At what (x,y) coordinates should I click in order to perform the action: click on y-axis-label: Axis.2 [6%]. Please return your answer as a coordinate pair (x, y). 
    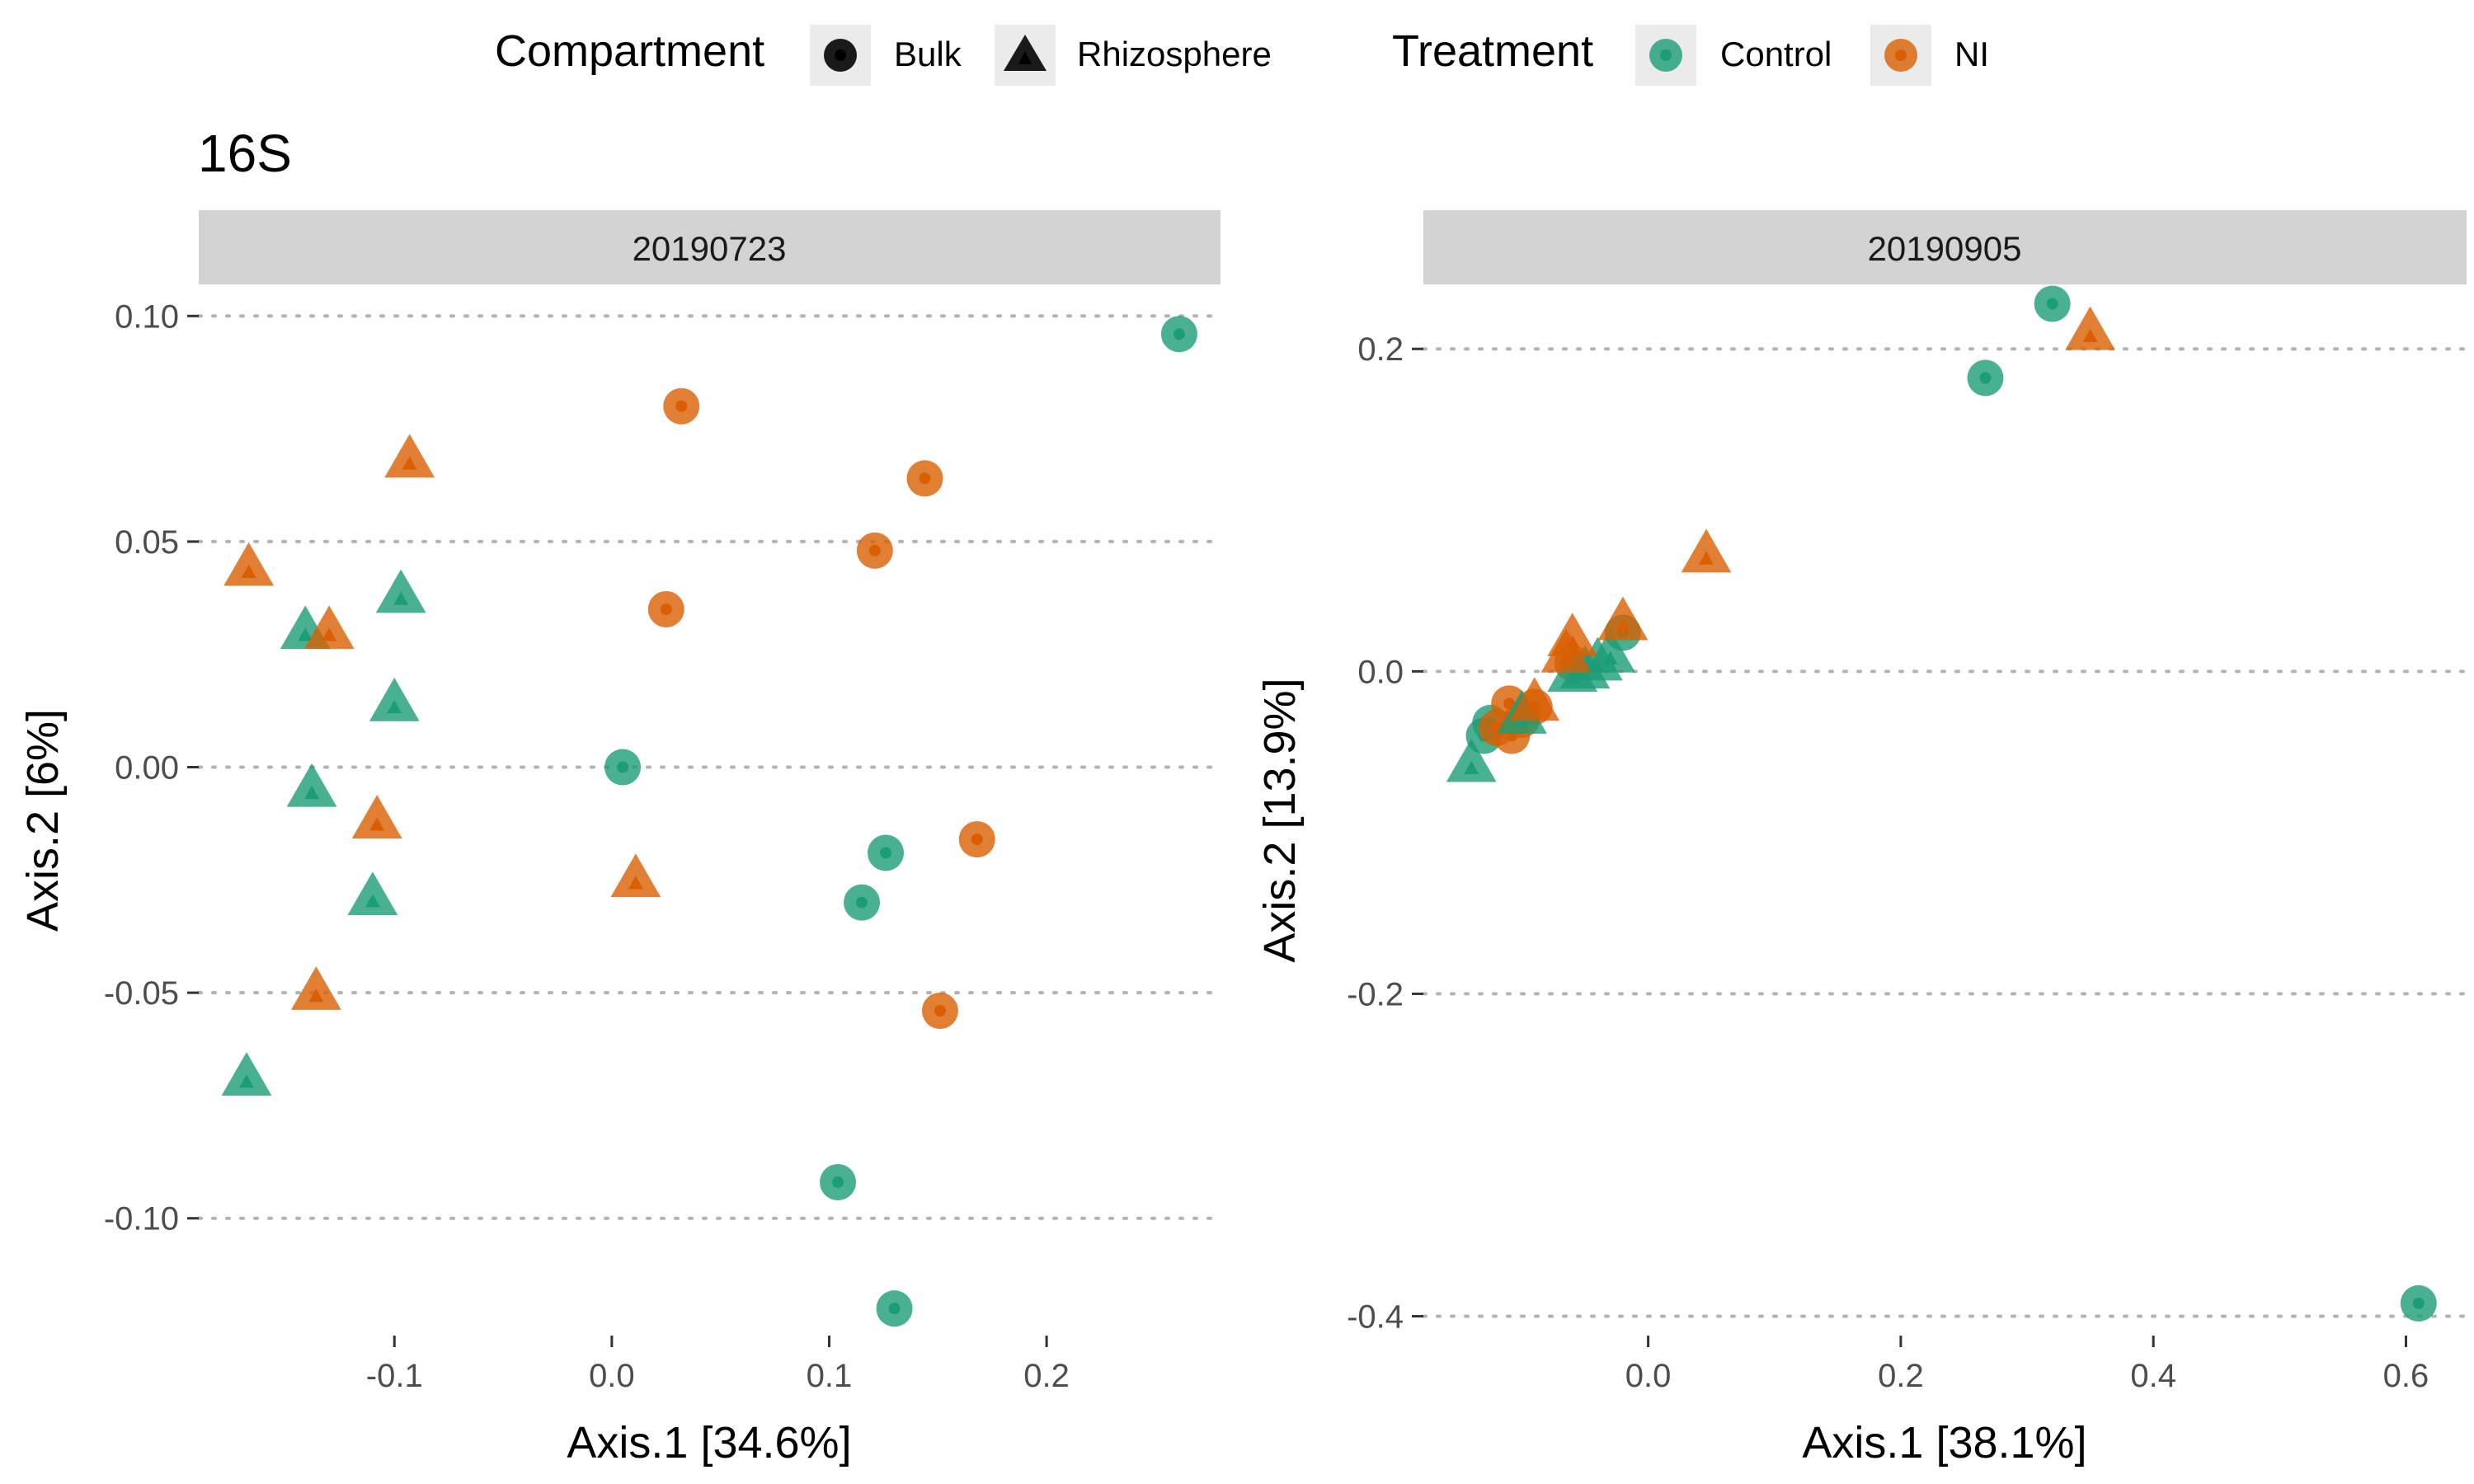
    Looking at the image, I should click on (43, 820).